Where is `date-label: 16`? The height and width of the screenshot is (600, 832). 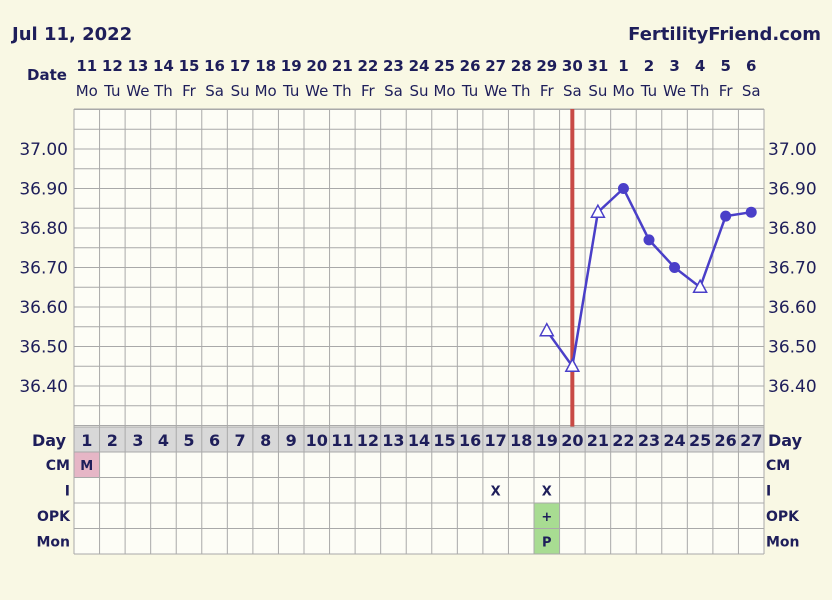
date-label: 16 is located at coordinates (214, 66).